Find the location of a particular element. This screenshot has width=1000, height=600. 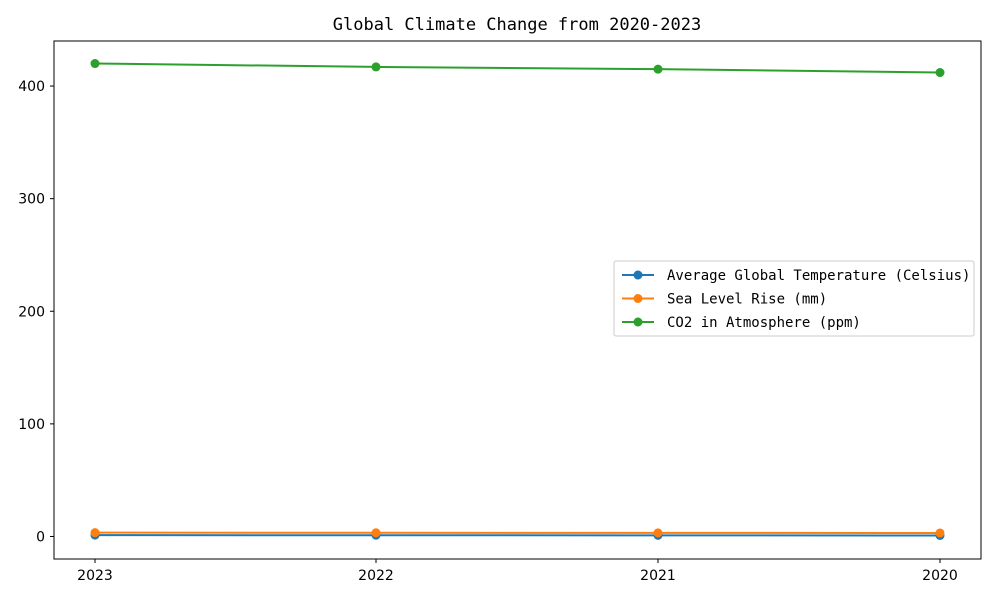

x-tick-label: 2022 is located at coordinates (376, 576).